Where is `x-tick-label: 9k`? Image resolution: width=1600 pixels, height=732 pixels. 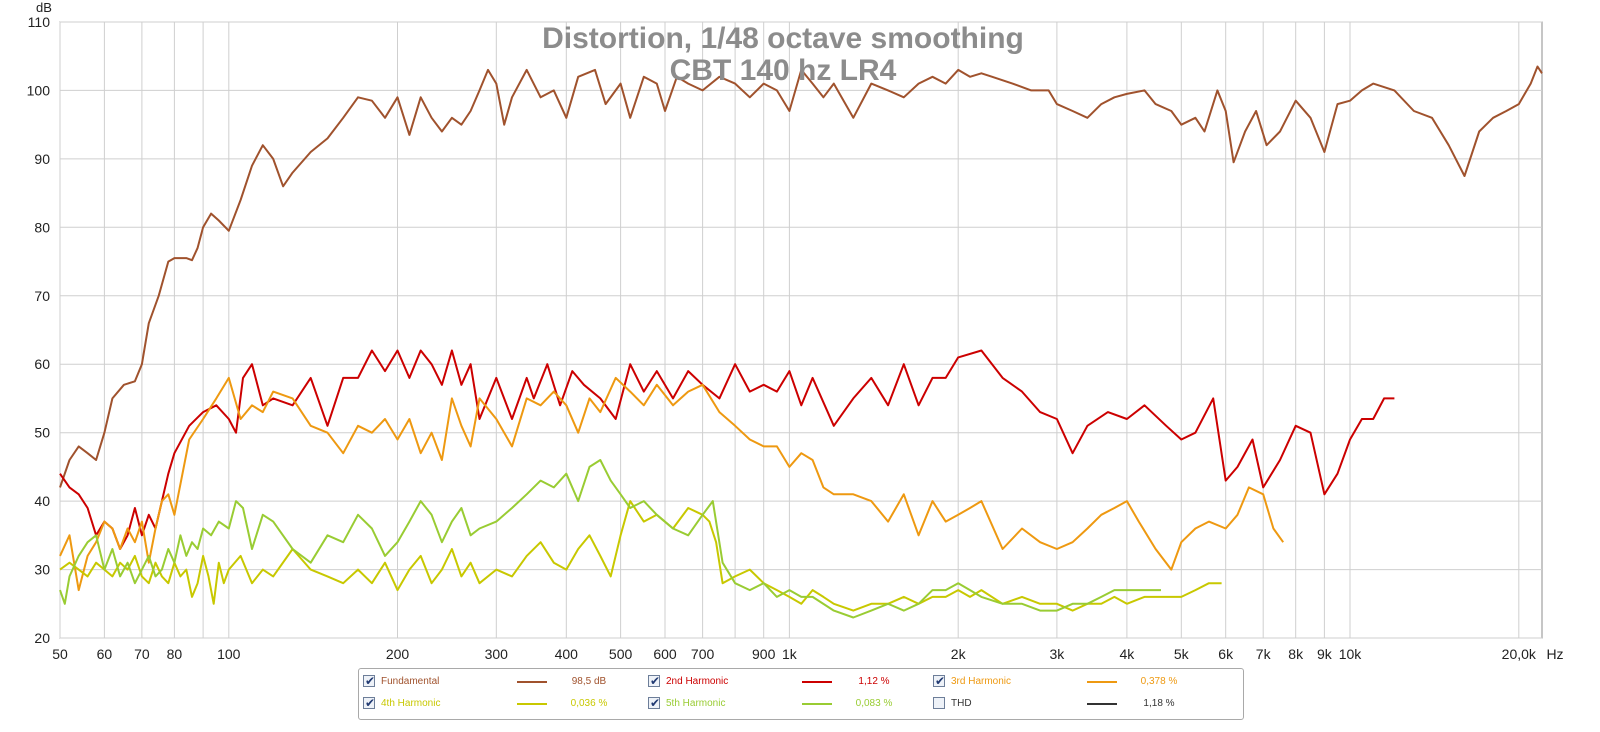
x-tick-label: 9k is located at coordinates (1325, 654).